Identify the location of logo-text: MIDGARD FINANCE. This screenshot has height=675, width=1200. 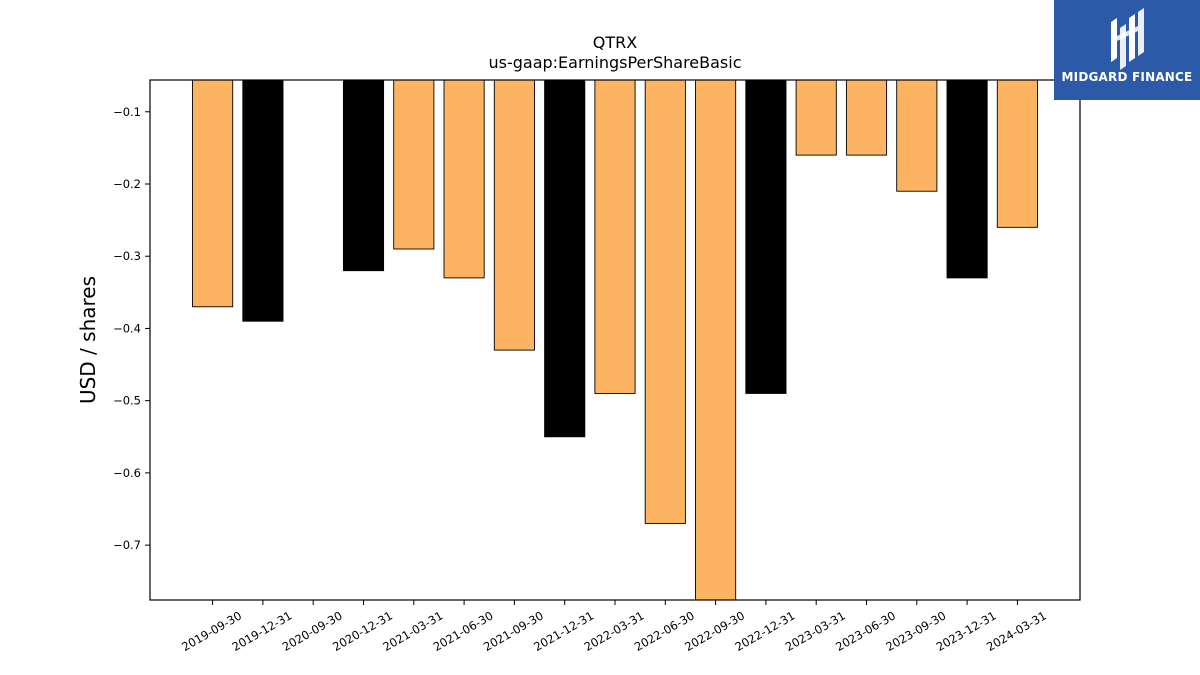
(1127, 77).